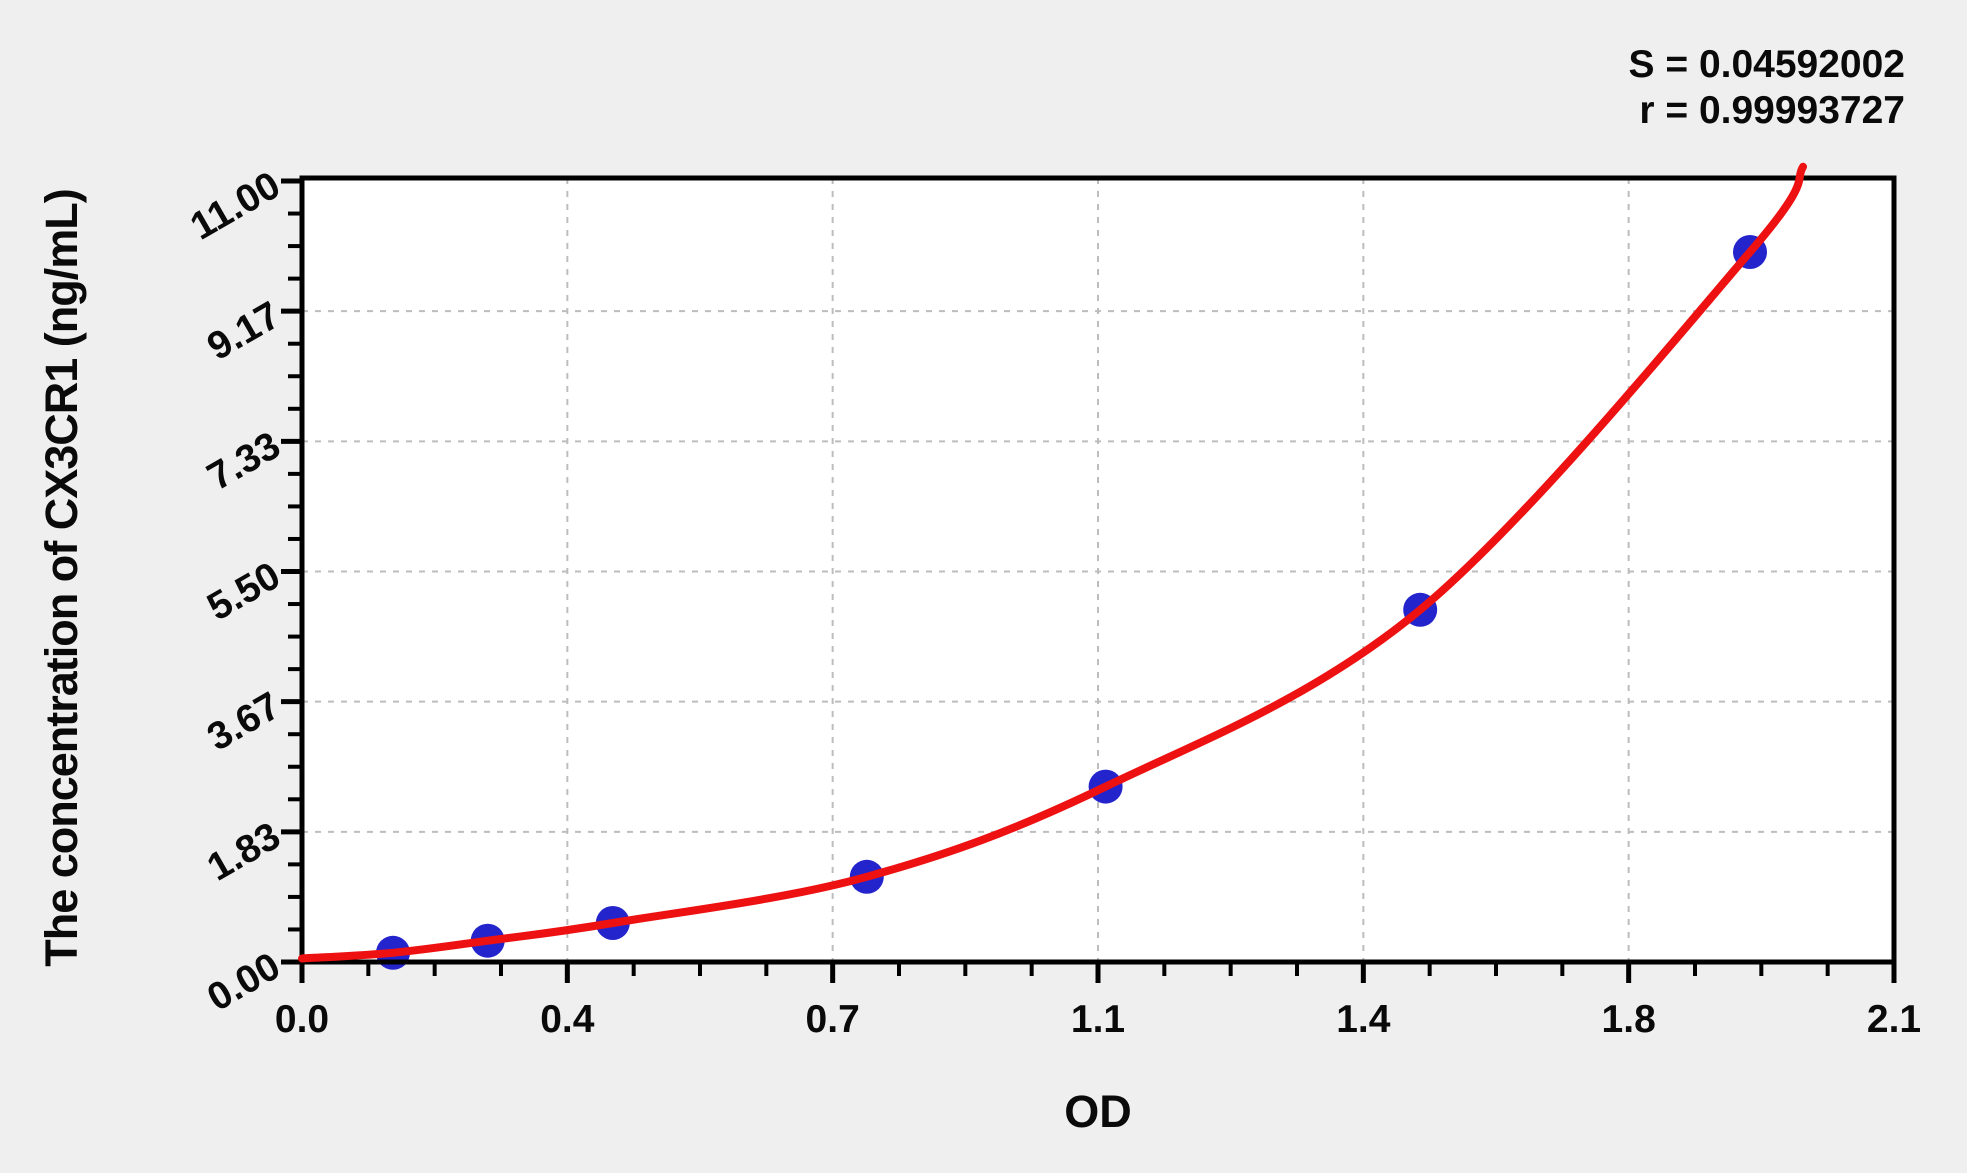 Image resolution: width=1967 pixels, height=1173 pixels. Describe the element at coordinates (1894, 1019) in the screenshot. I see `x-tick-label: 2.1` at that location.